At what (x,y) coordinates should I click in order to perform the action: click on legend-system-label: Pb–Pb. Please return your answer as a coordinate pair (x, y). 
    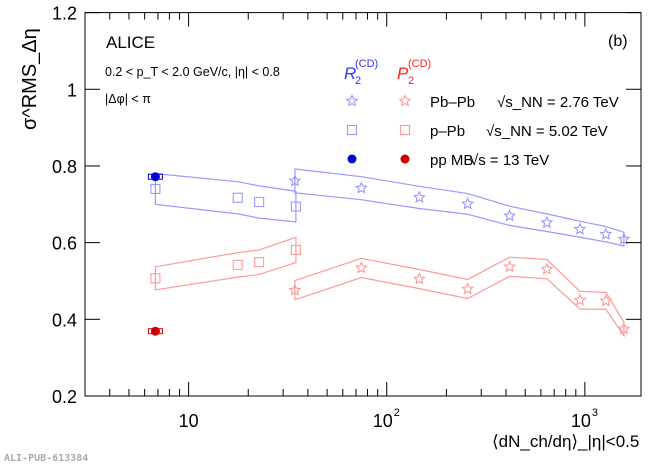
    Looking at the image, I should click on (452, 102).